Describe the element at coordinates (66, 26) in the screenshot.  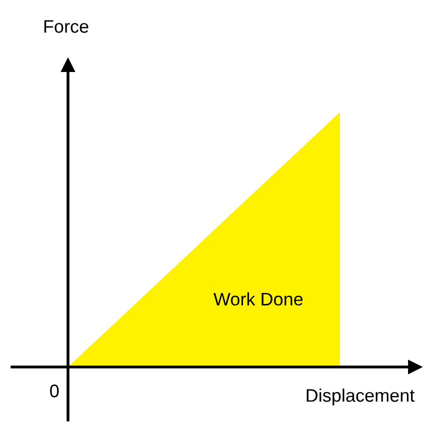
I see `y-axis-title: Force` at that location.